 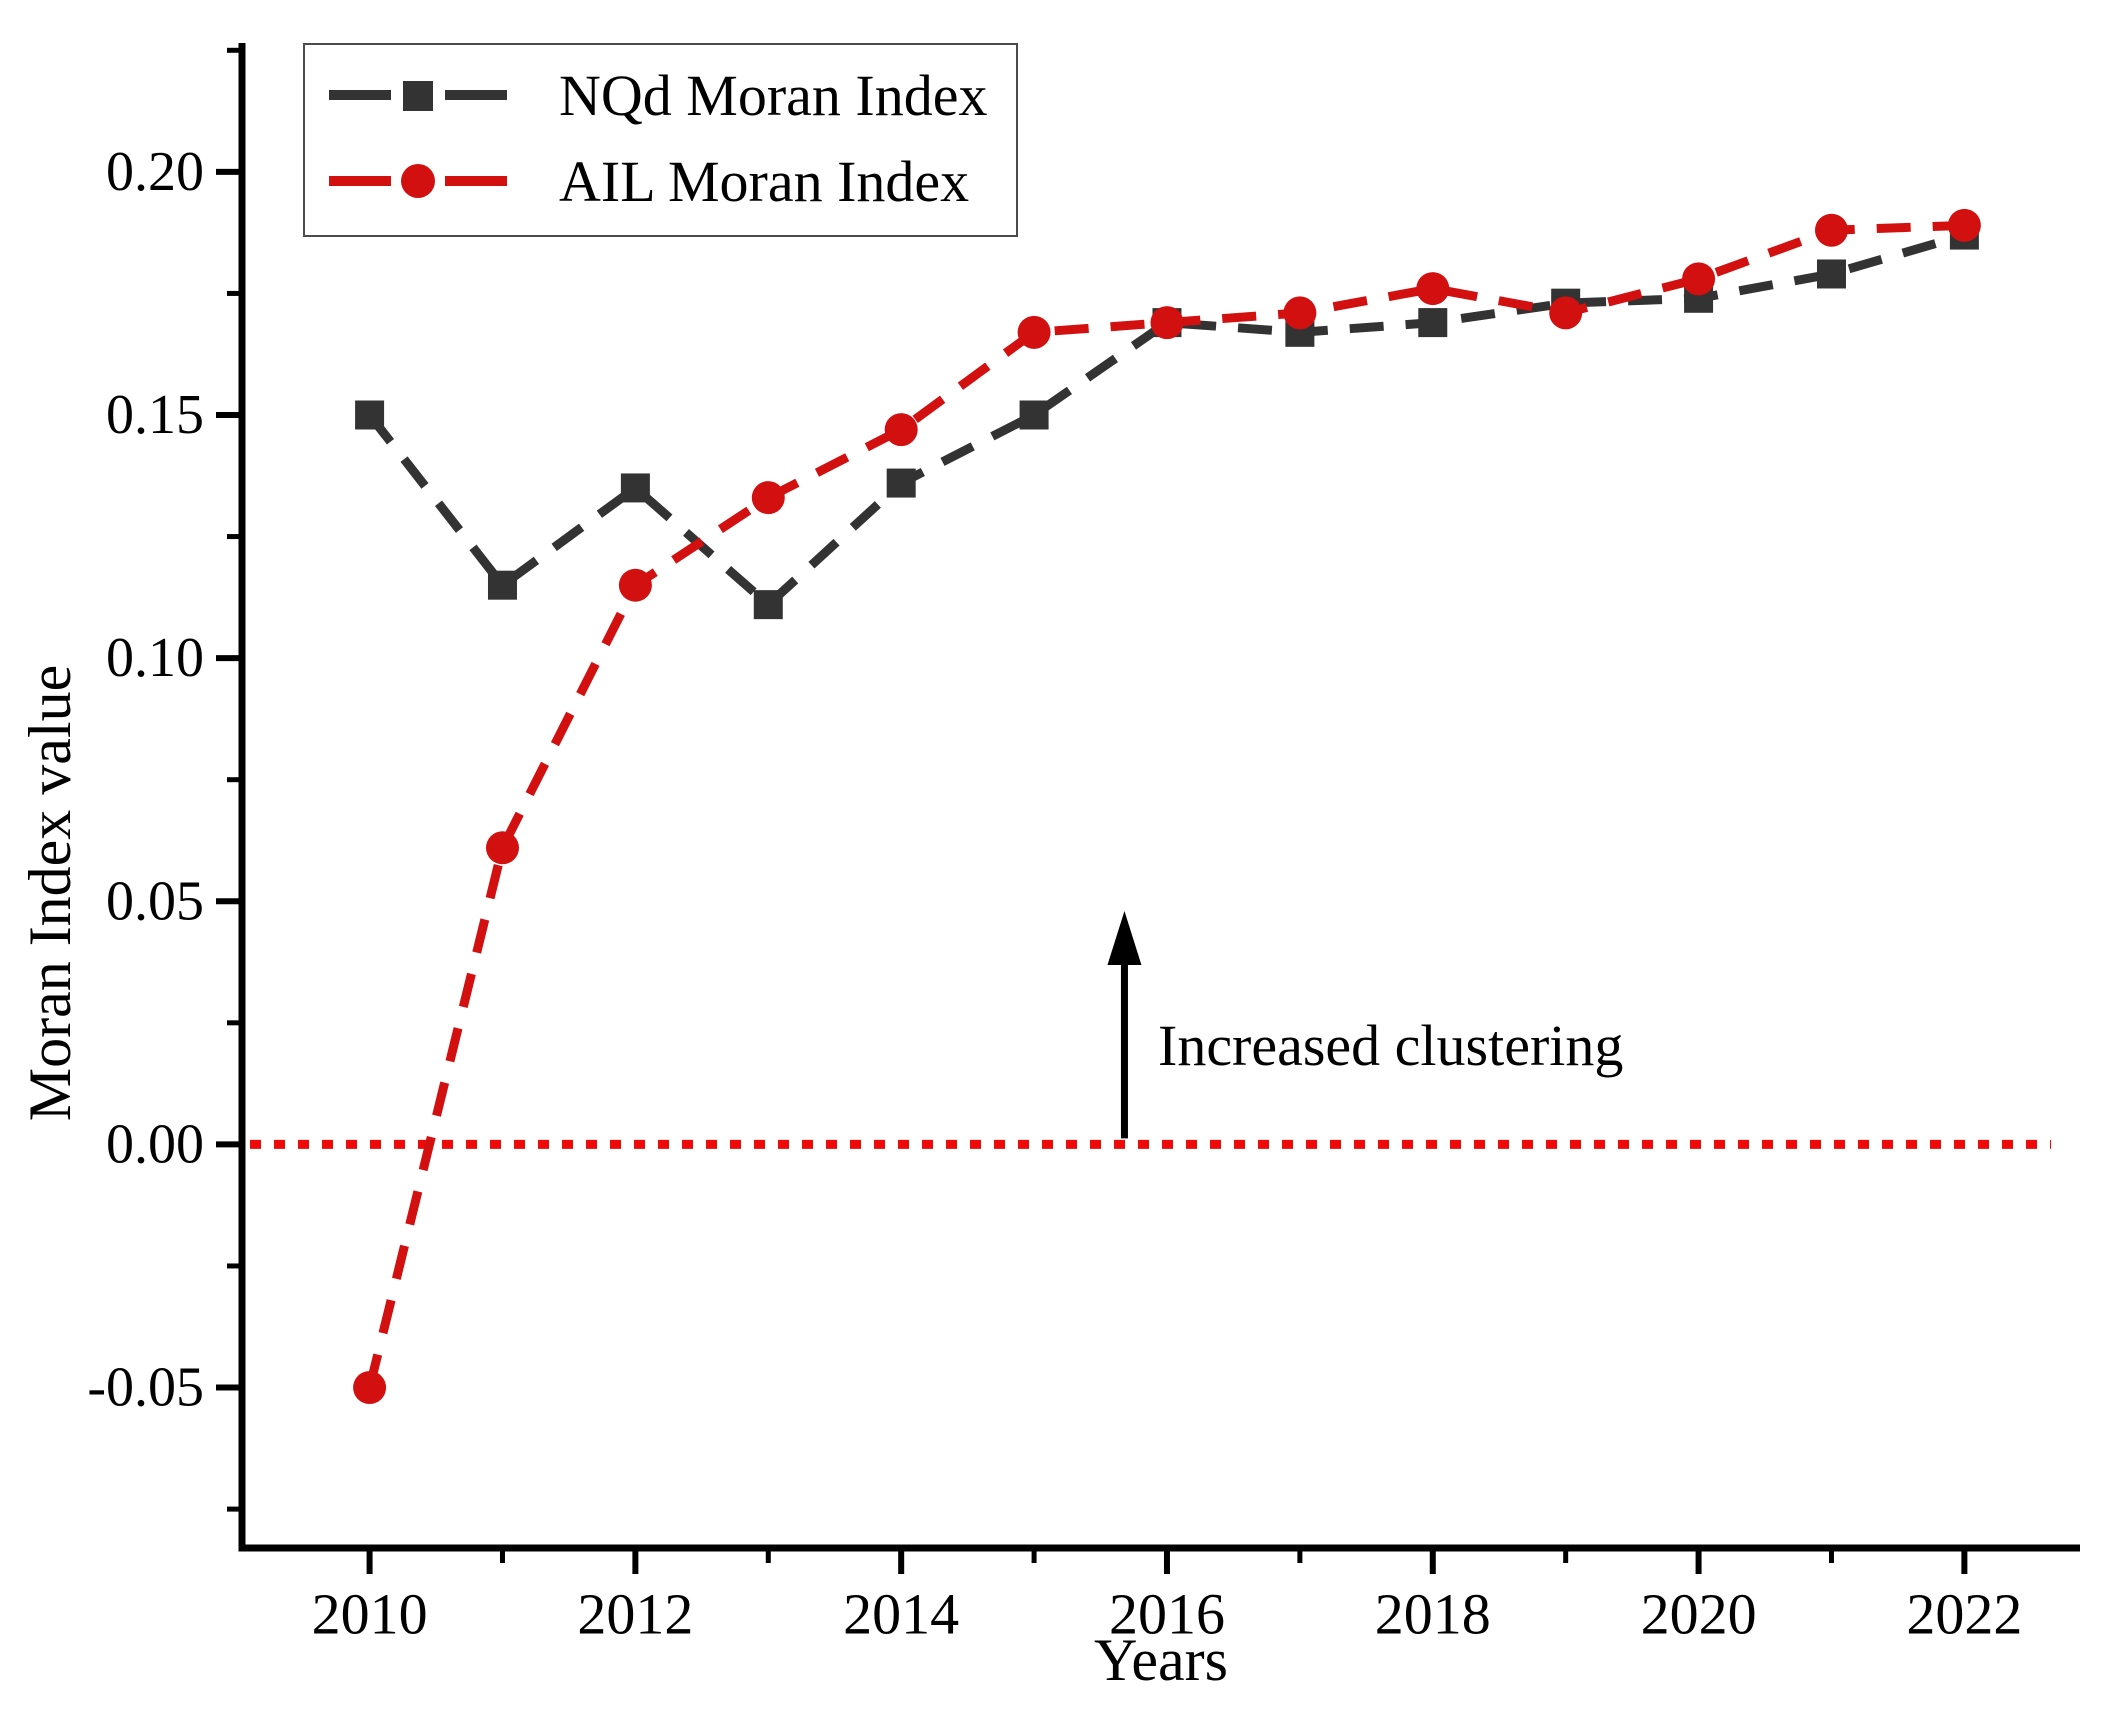 I want to click on y-tick-label: 0.10, so click(x=155, y=658).